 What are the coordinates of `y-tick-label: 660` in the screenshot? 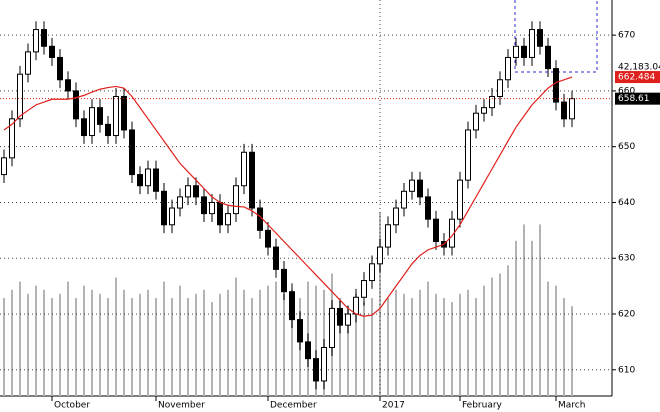 It's located at (626, 91).